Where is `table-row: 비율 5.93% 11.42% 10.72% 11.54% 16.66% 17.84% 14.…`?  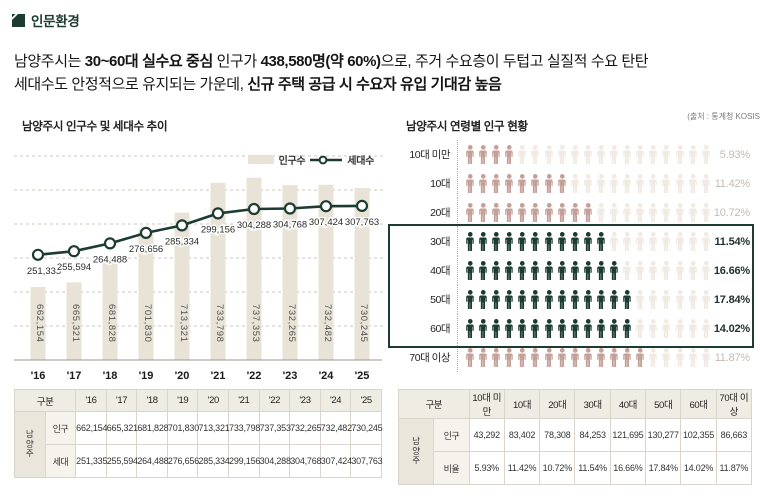
table-row: 비율 5.93% 11.42% 10.72% 11.54% 16.66% 17.84% 14.… is located at coordinates (576, 468).